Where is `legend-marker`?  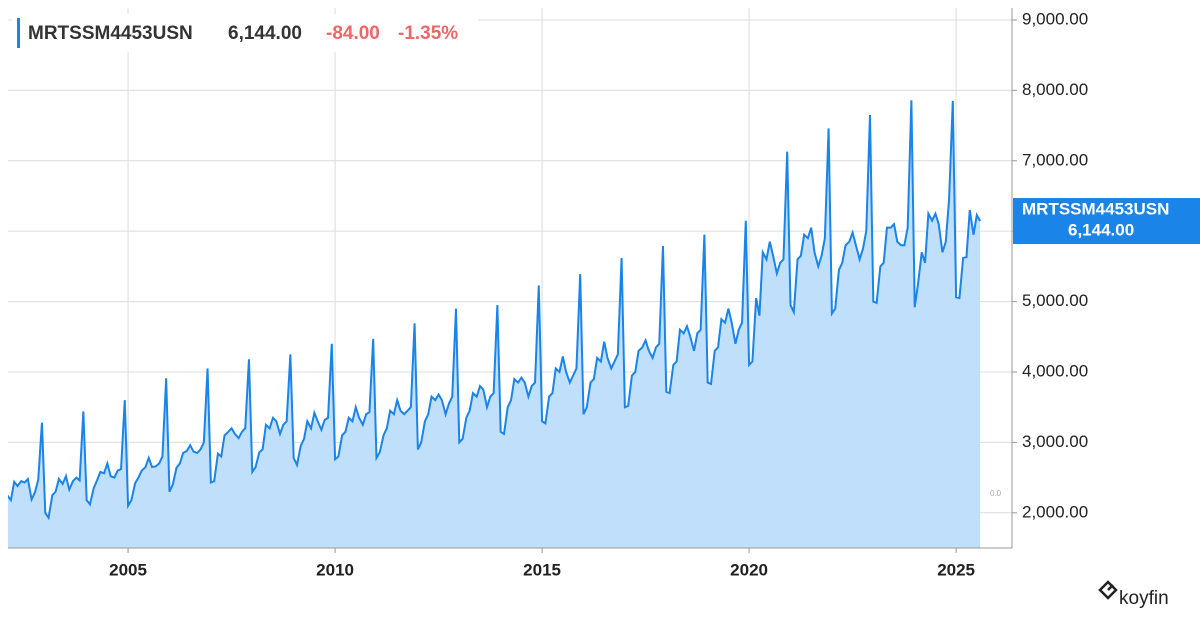 legend-marker is located at coordinates (18, 33).